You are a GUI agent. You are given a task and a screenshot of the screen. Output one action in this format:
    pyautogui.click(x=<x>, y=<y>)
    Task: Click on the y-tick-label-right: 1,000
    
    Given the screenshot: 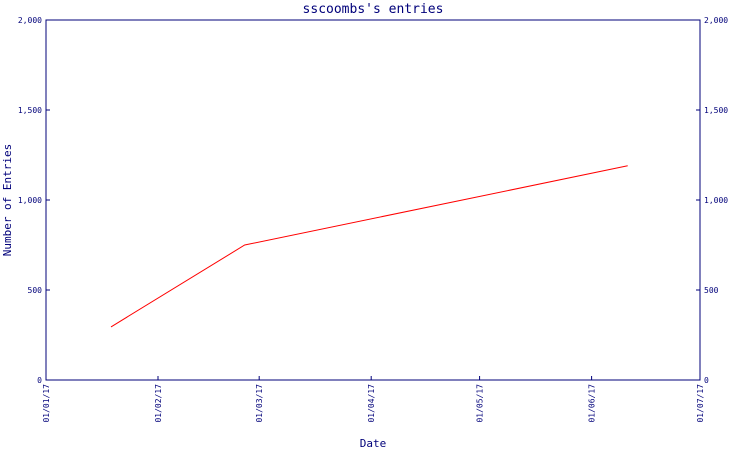 What is the action you would take?
    pyautogui.click(x=716, y=200)
    